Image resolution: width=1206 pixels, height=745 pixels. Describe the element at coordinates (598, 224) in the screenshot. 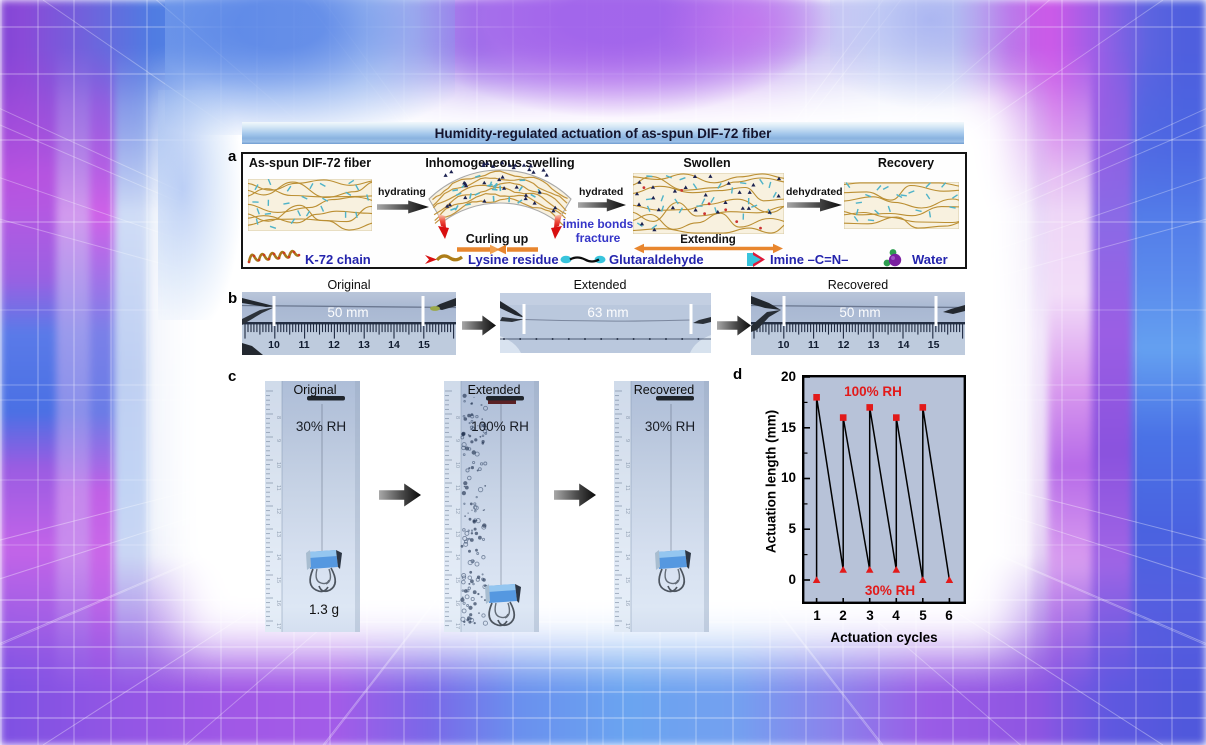

I see `svg-text: imine bonds` at that location.